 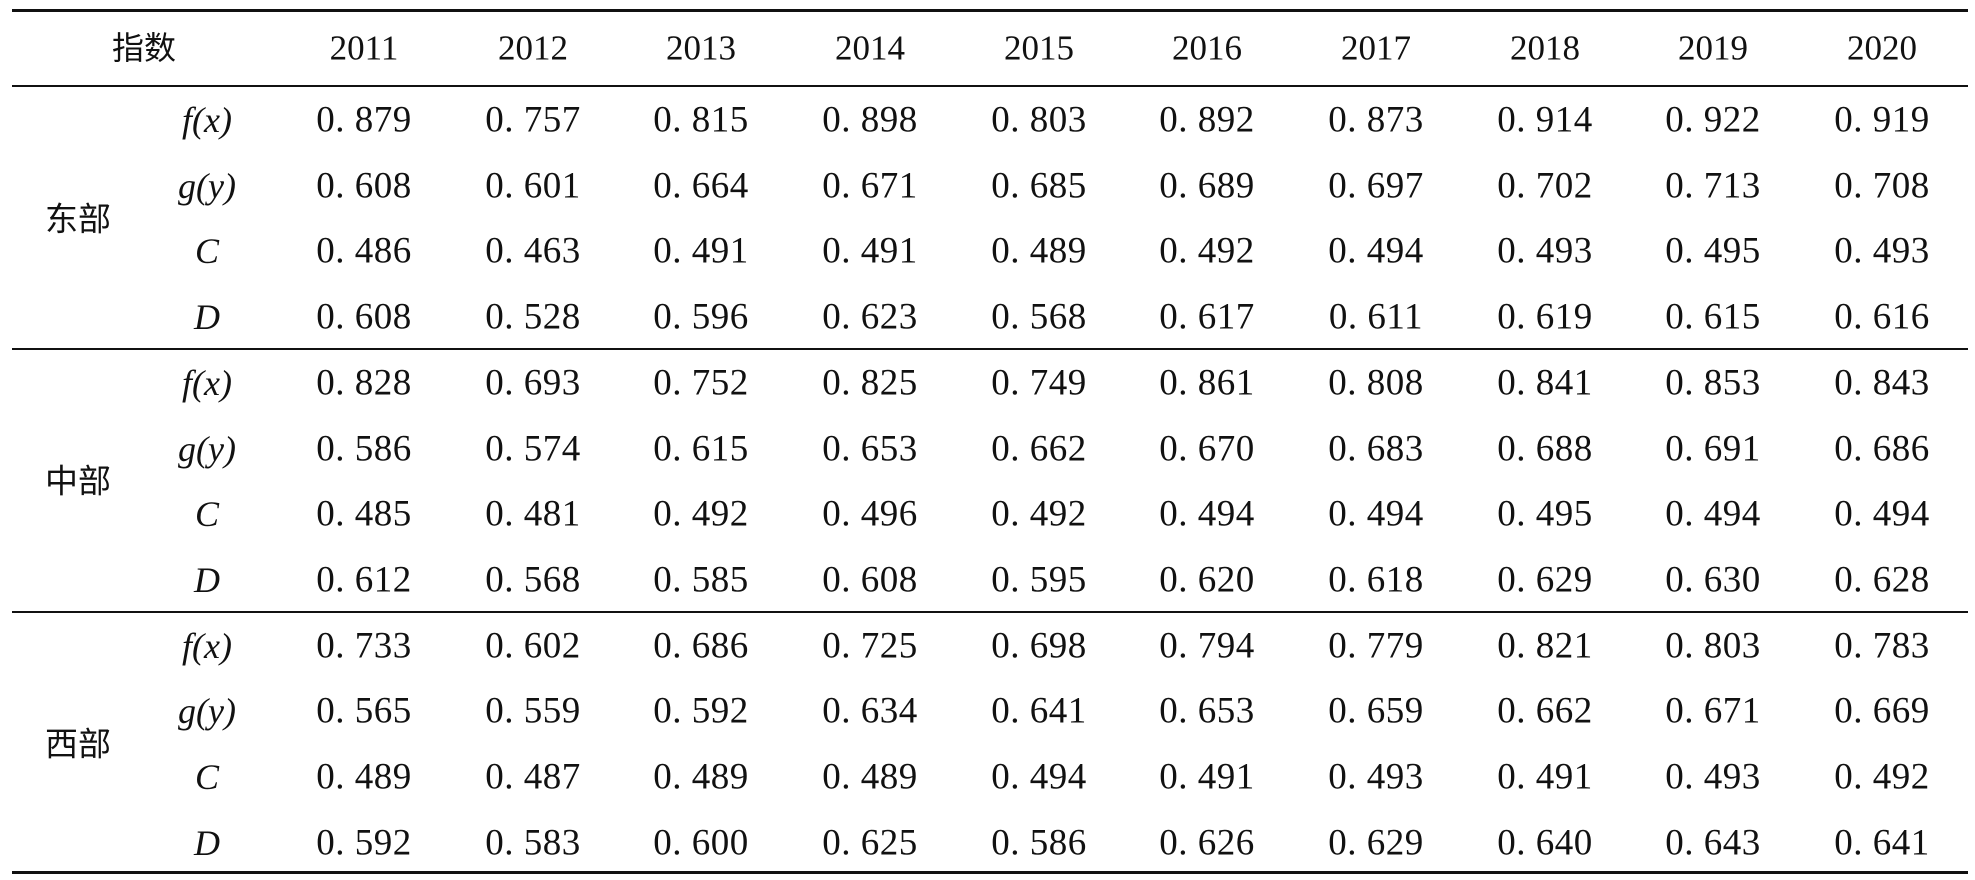 I want to click on table-cell: 0. 861, so click(x=1207, y=383).